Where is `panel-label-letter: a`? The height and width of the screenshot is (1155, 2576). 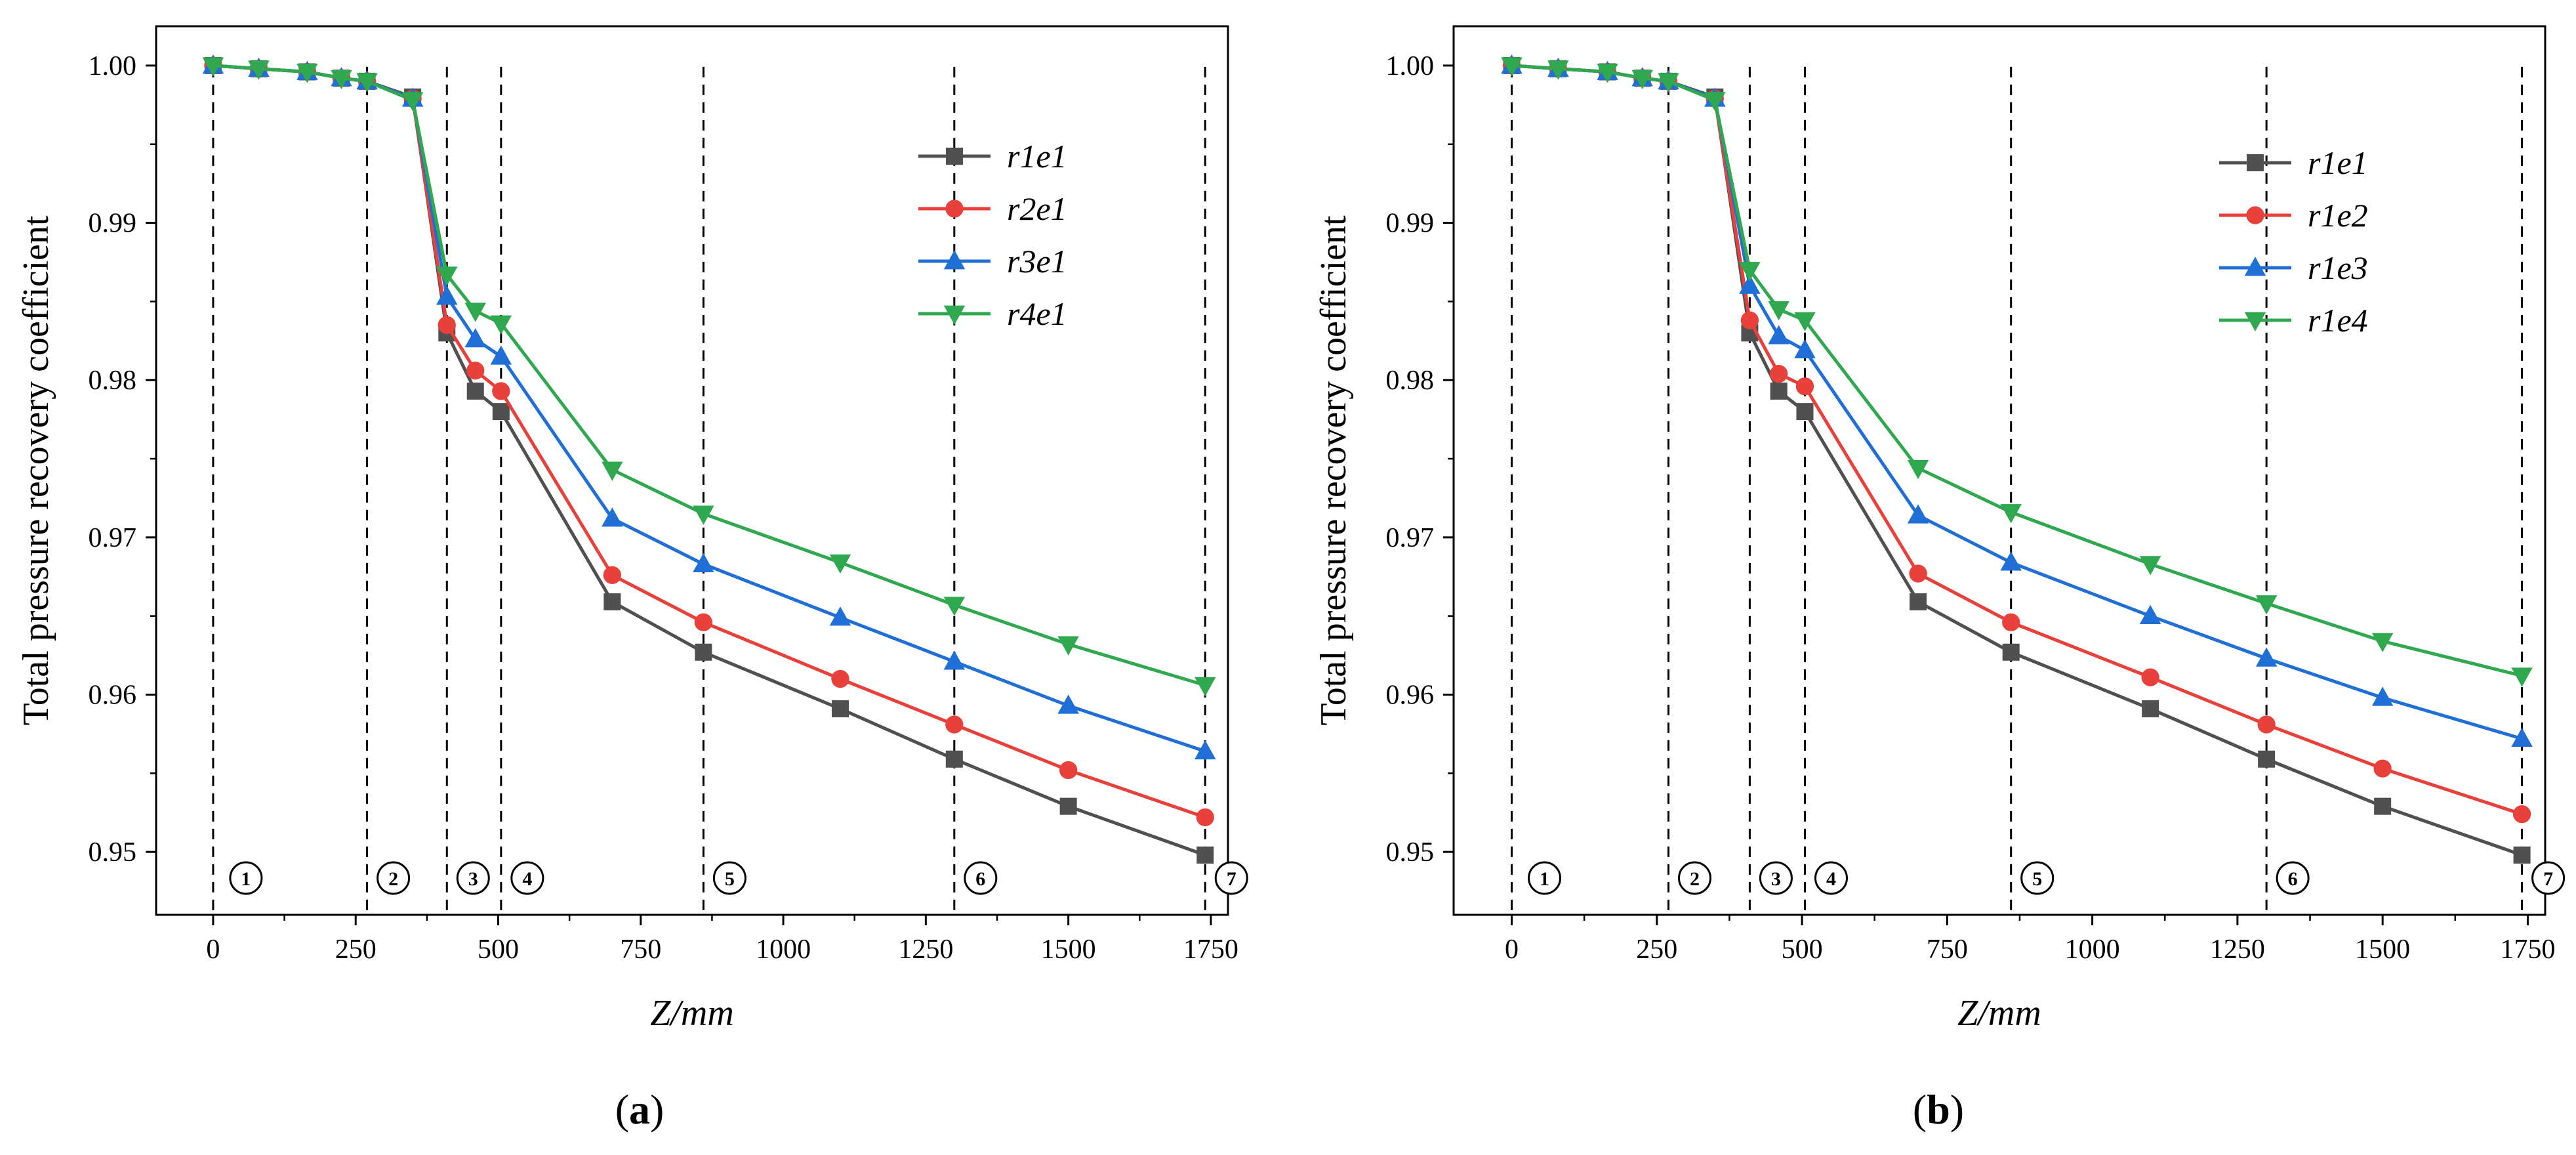 panel-label-letter: a is located at coordinates (639, 1109).